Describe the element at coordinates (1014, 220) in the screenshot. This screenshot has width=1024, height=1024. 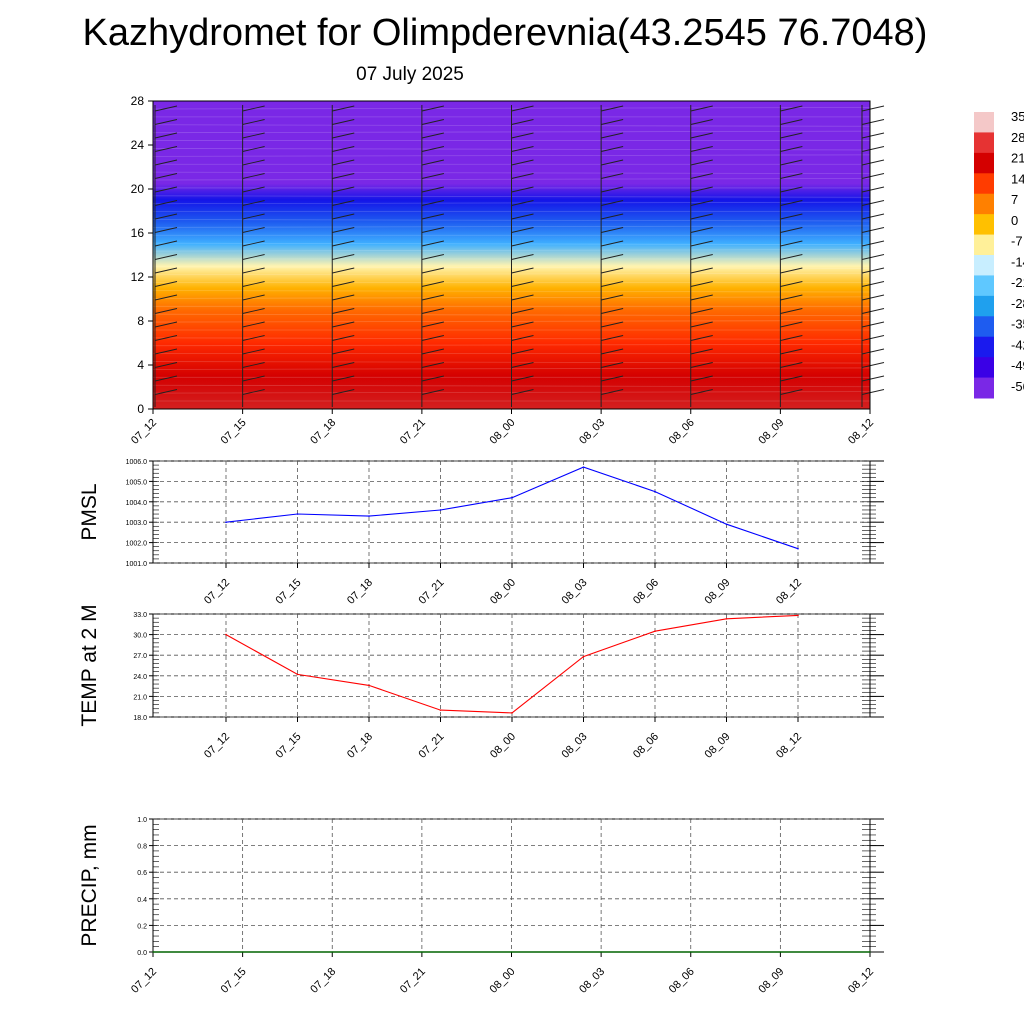
I see `colorbar-label: 0` at that location.